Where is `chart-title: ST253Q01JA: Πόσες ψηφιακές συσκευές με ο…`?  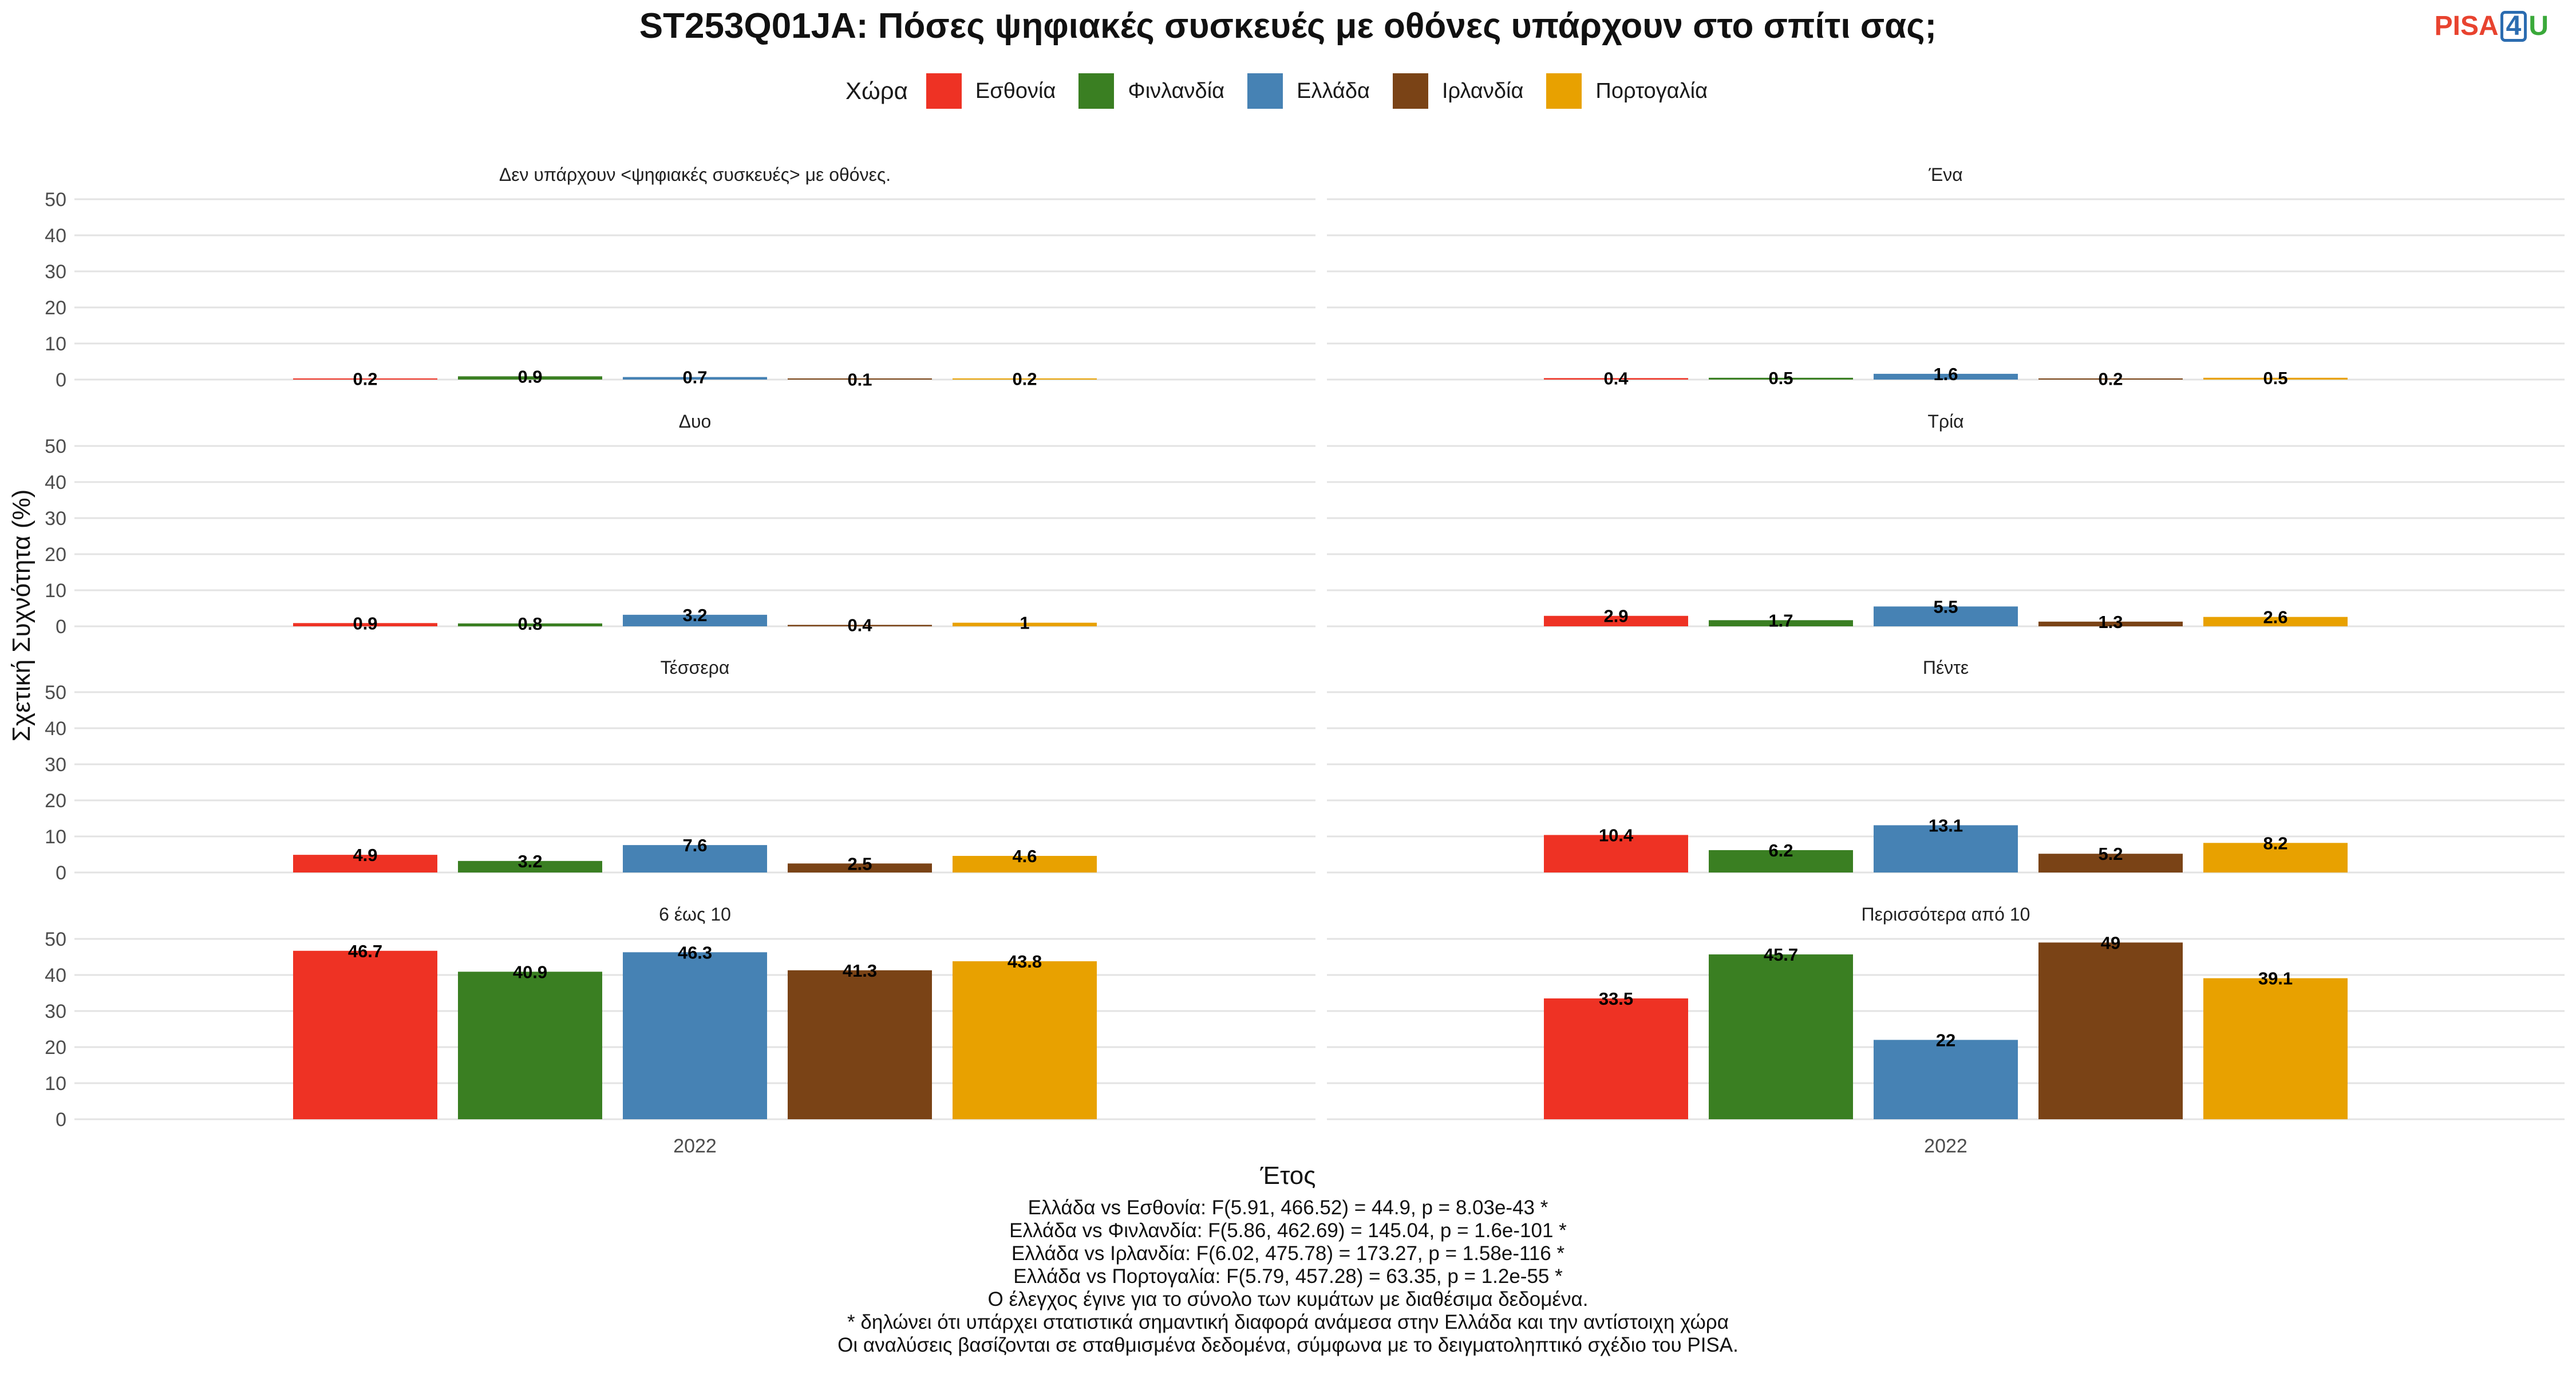 chart-title: ST253Q01JA: Πόσες ψηφιακές συσκευές με ο… is located at coordinates (1288, 26).